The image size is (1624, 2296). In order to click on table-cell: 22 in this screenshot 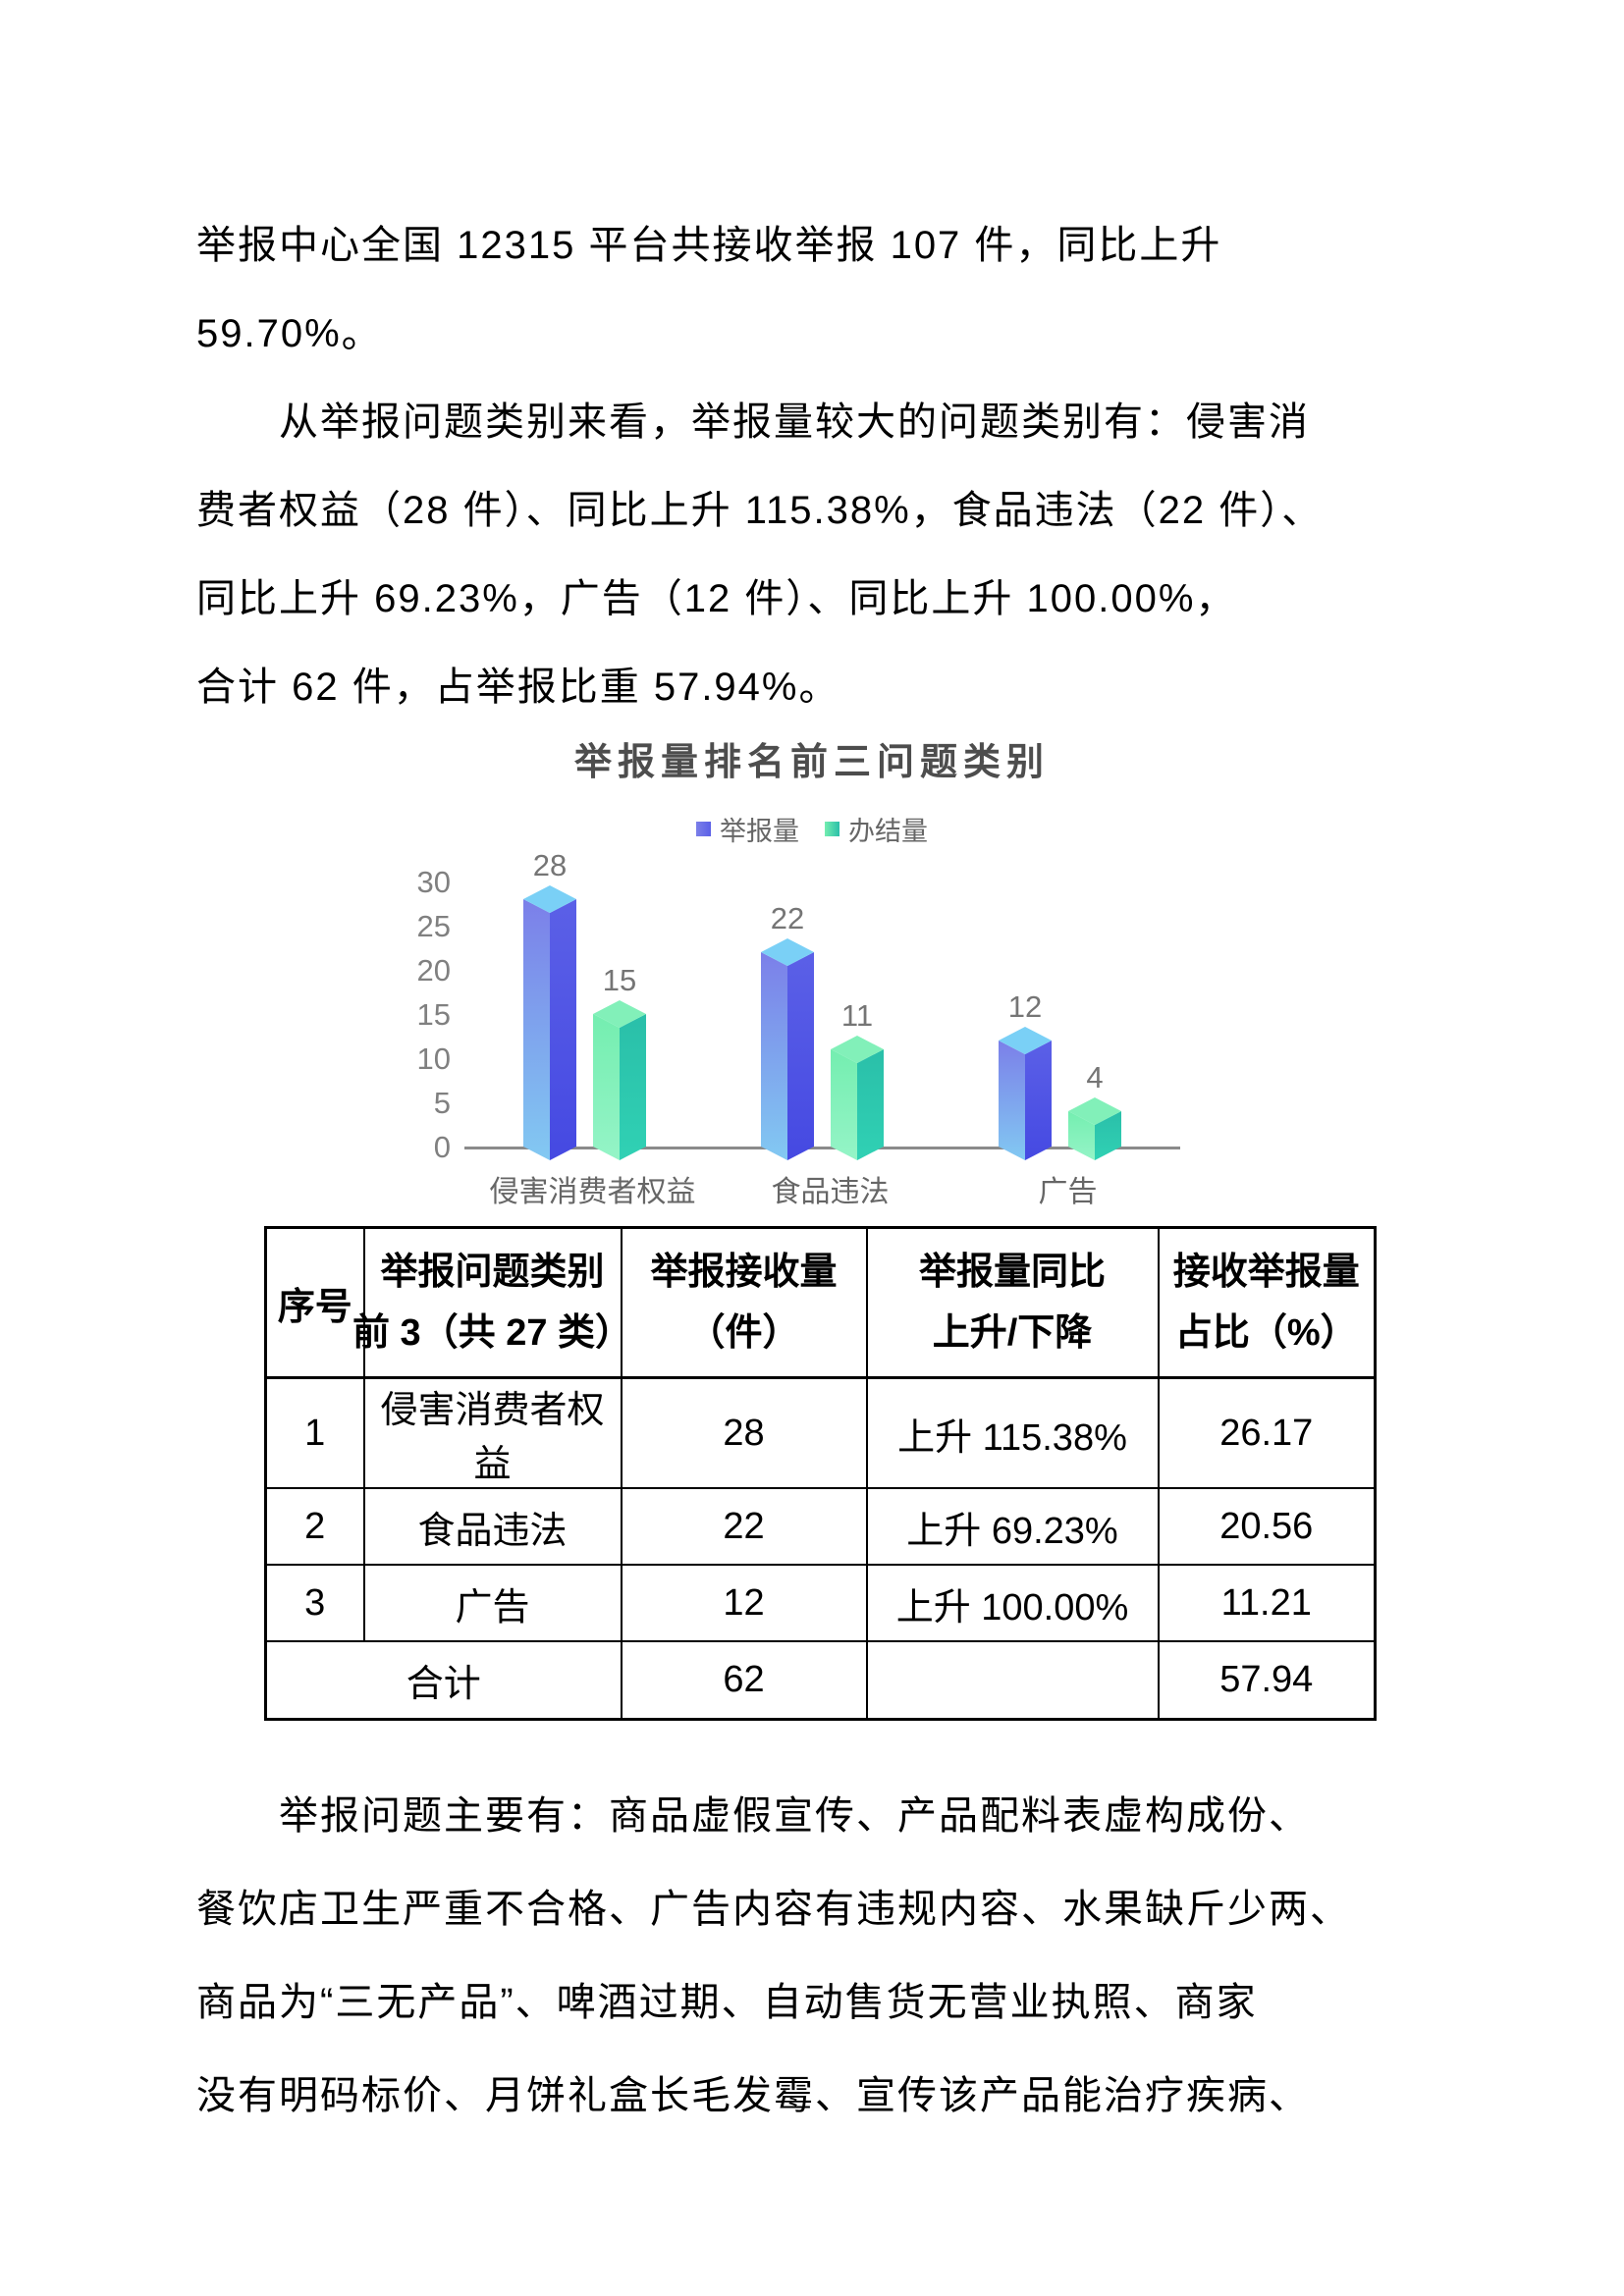, I will do `click(744, 1526)`.